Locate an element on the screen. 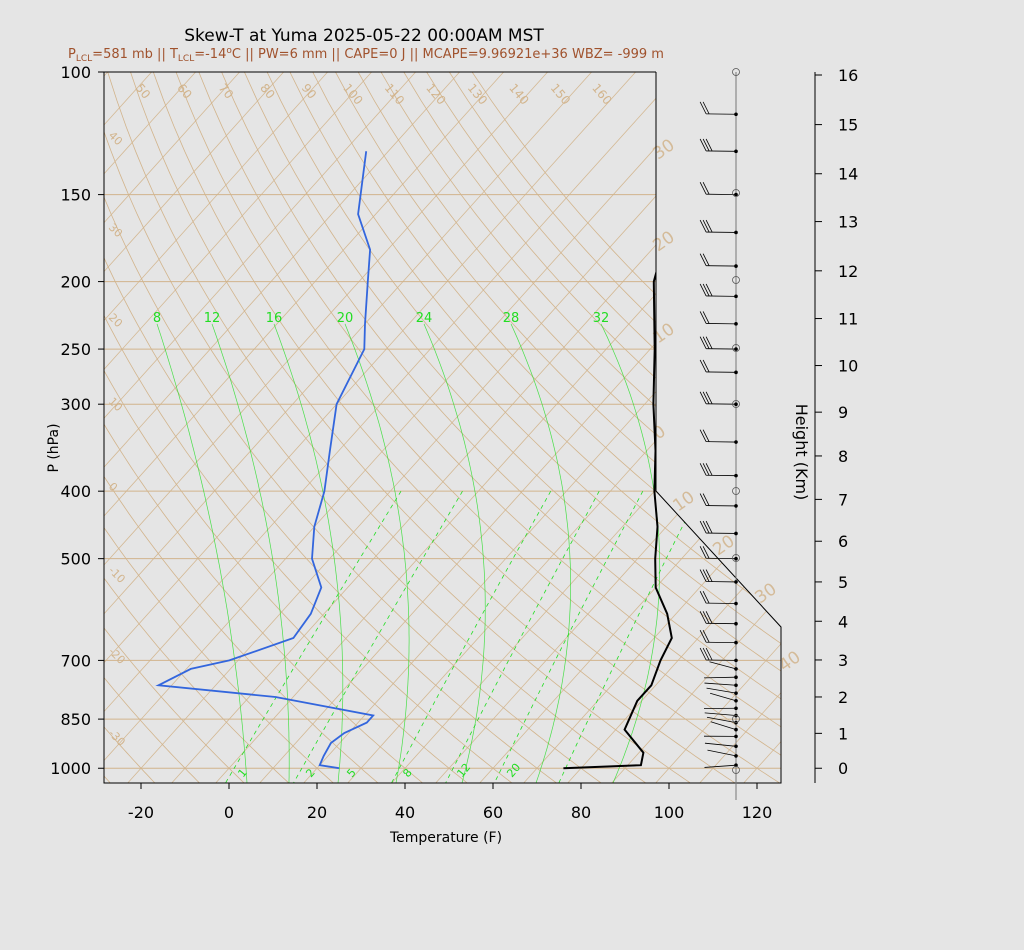 Image resolution: width=1024 pixels, height=950 pixels. x-tick-label: -20 is located at coordinates (141, 812).